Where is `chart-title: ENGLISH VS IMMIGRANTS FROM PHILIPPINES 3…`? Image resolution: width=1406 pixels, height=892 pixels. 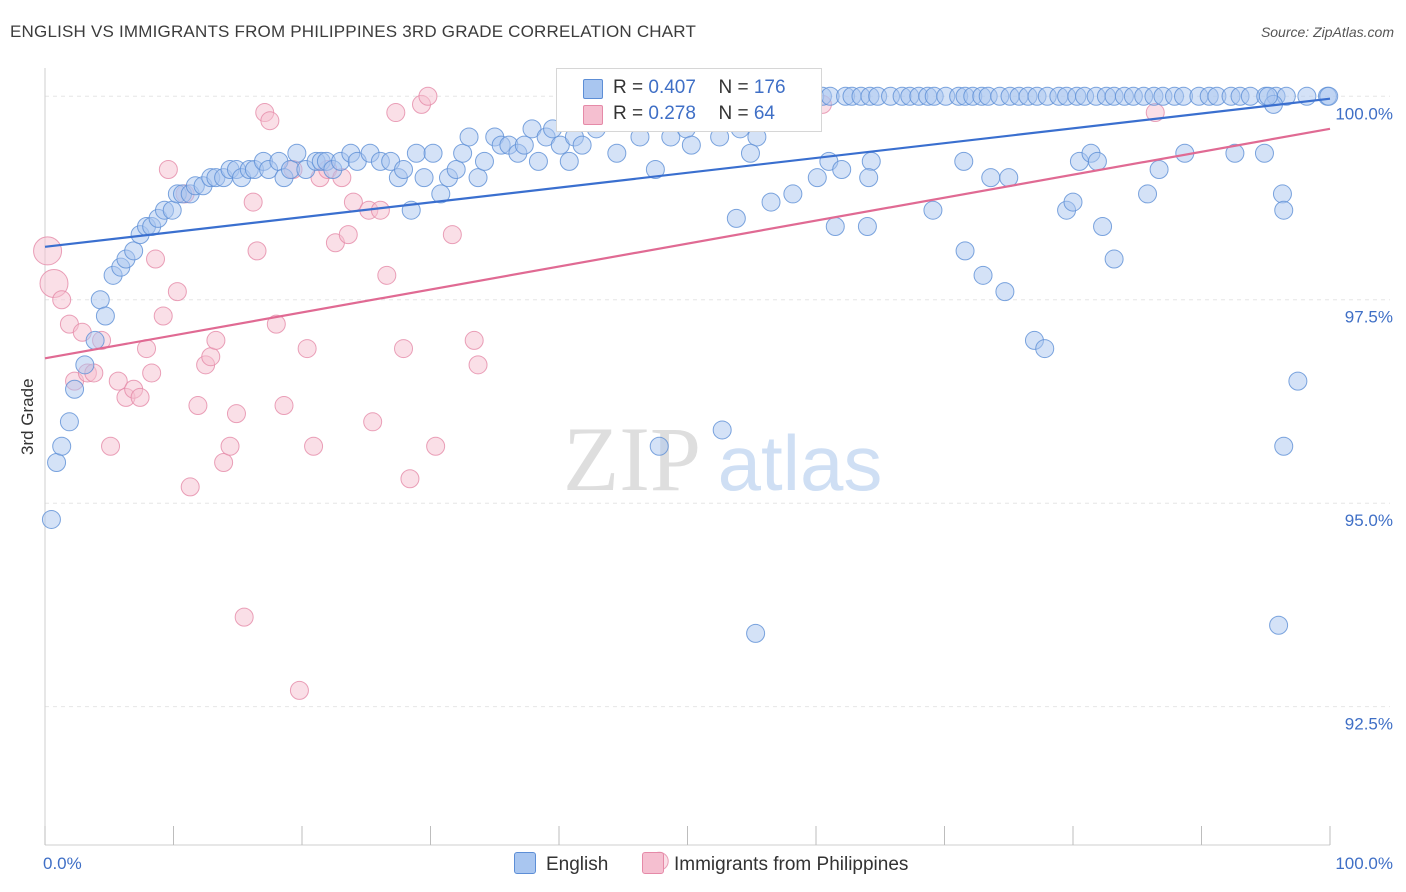 chart-title: ENGLISH VS IMMIGRANTS FROM PHILIPPINES 3… is located at coordinates (353, 31).